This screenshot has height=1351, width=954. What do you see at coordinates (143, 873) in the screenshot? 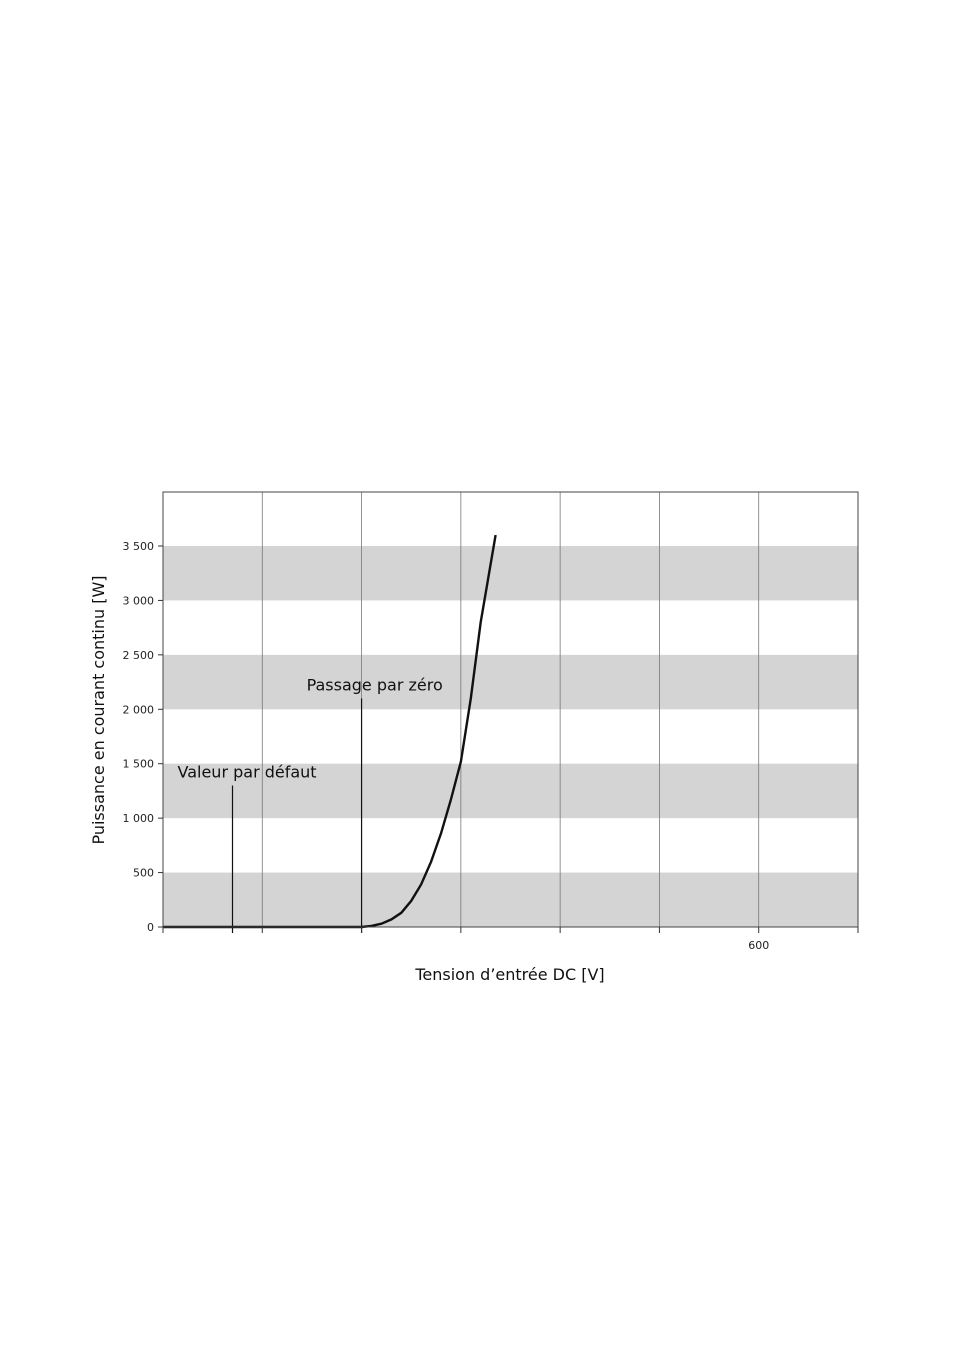
I see `y-tick-label: 500` at bounding box center [143, 873].